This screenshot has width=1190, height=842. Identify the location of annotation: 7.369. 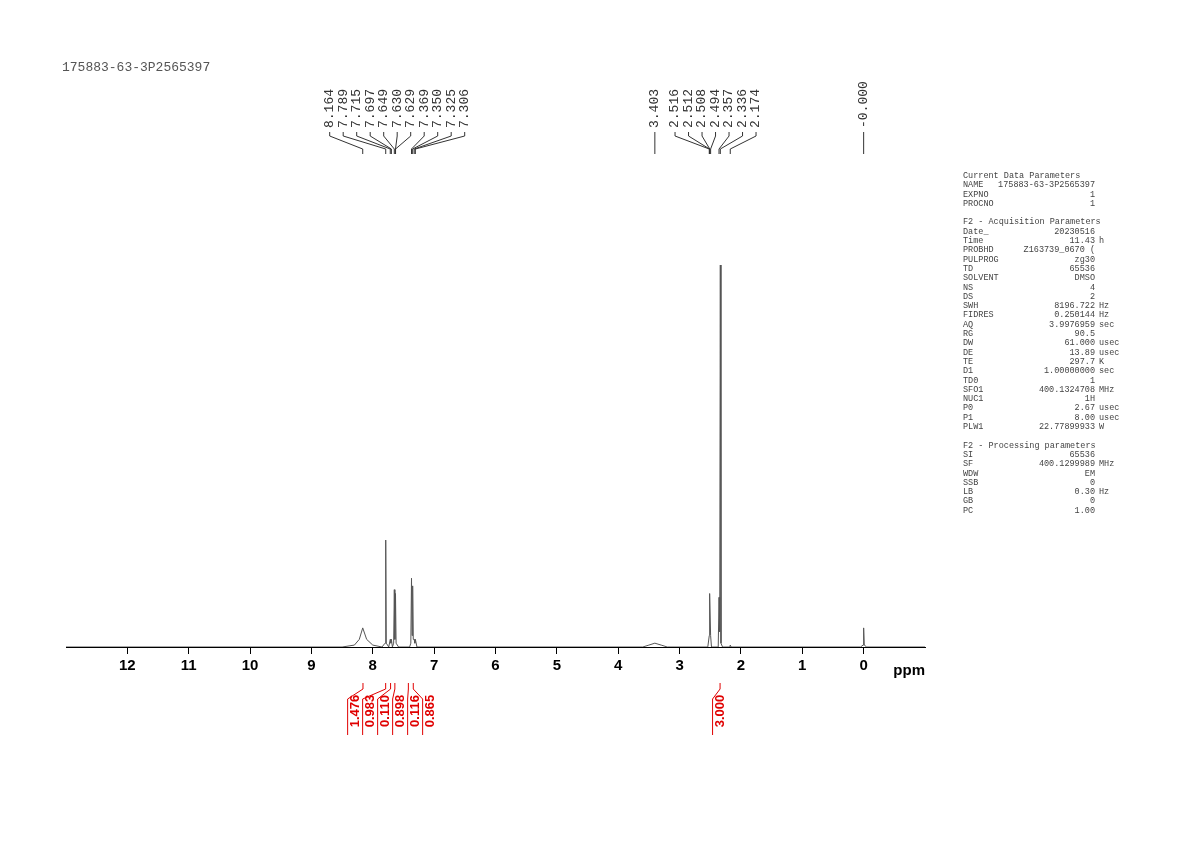
(424, 108).